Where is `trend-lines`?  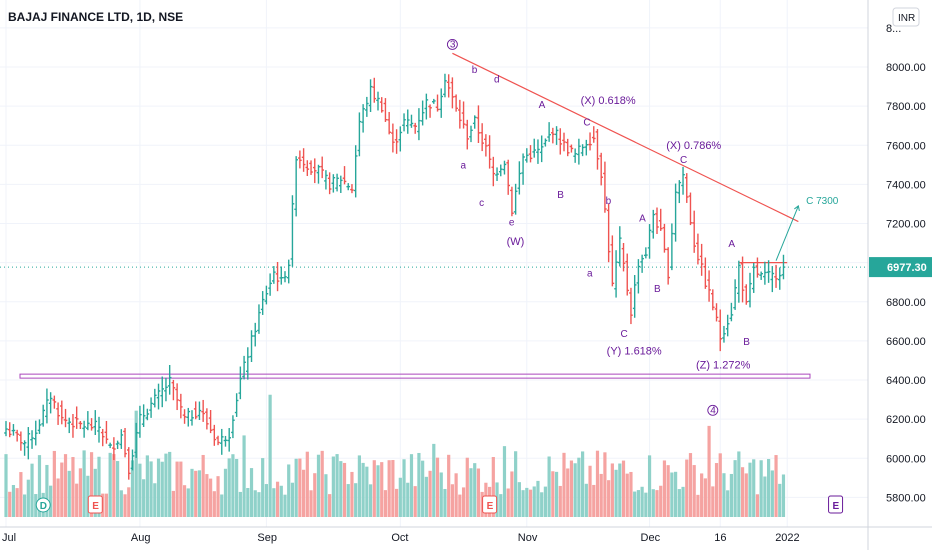
trend-lines is located at coordinates (626, 156).